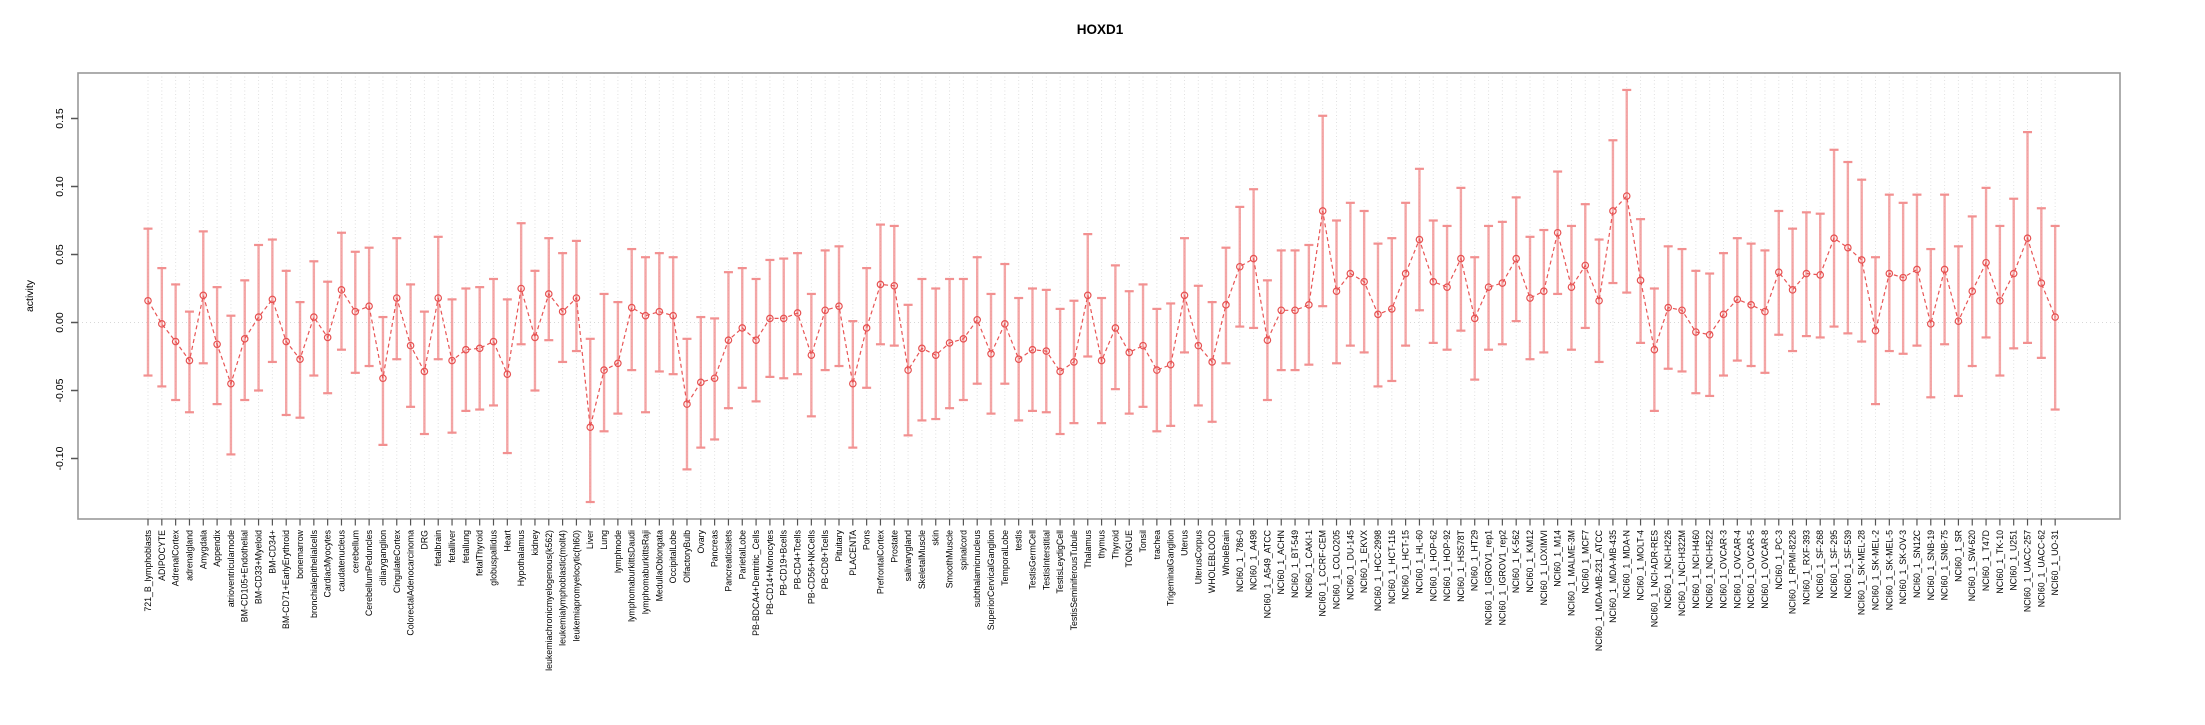 This screenshot has width=2205, height=725. Describe the element at coordinates (60, 118) in the screenshot. I see `y-tick-label: 0.15` at that location.